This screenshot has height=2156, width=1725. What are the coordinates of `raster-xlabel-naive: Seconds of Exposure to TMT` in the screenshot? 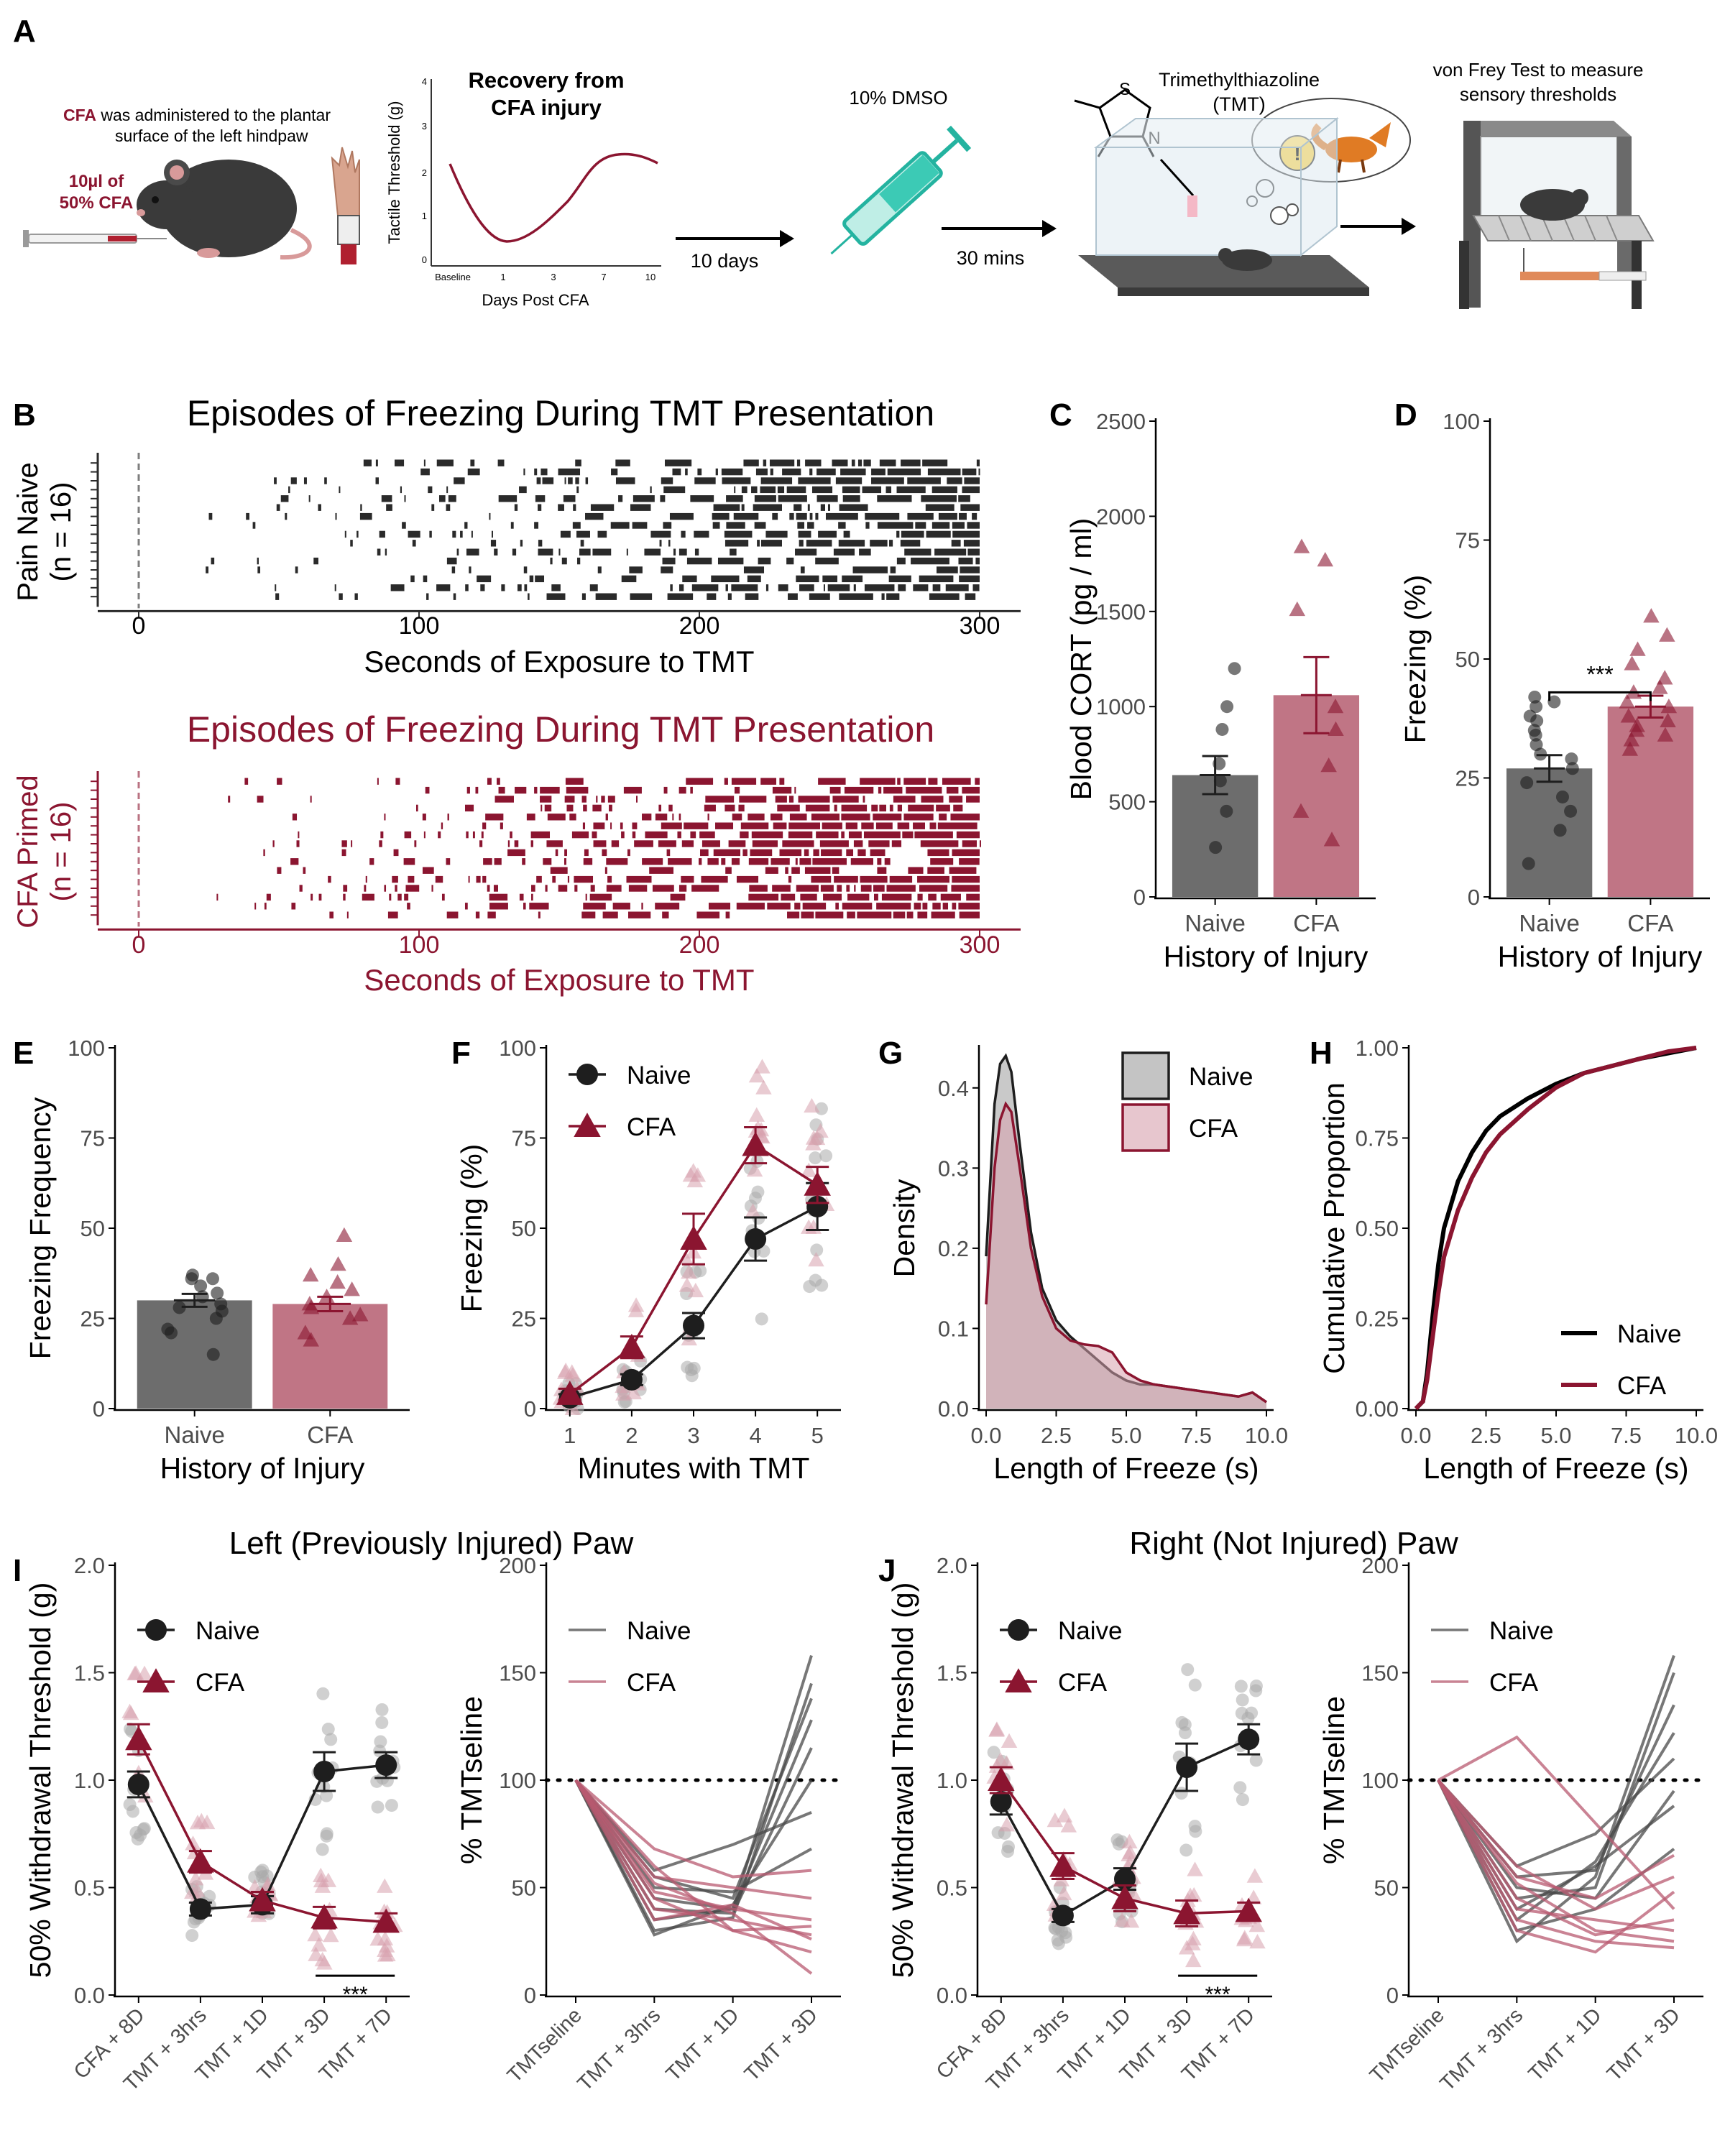 It's located at (559, 661).